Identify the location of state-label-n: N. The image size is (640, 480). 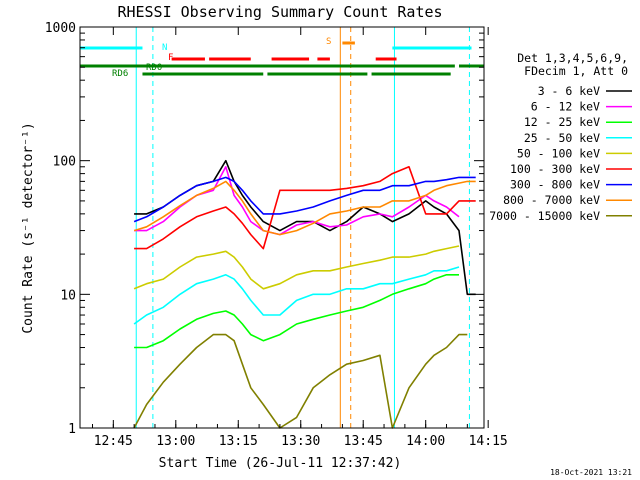
(164, 48).